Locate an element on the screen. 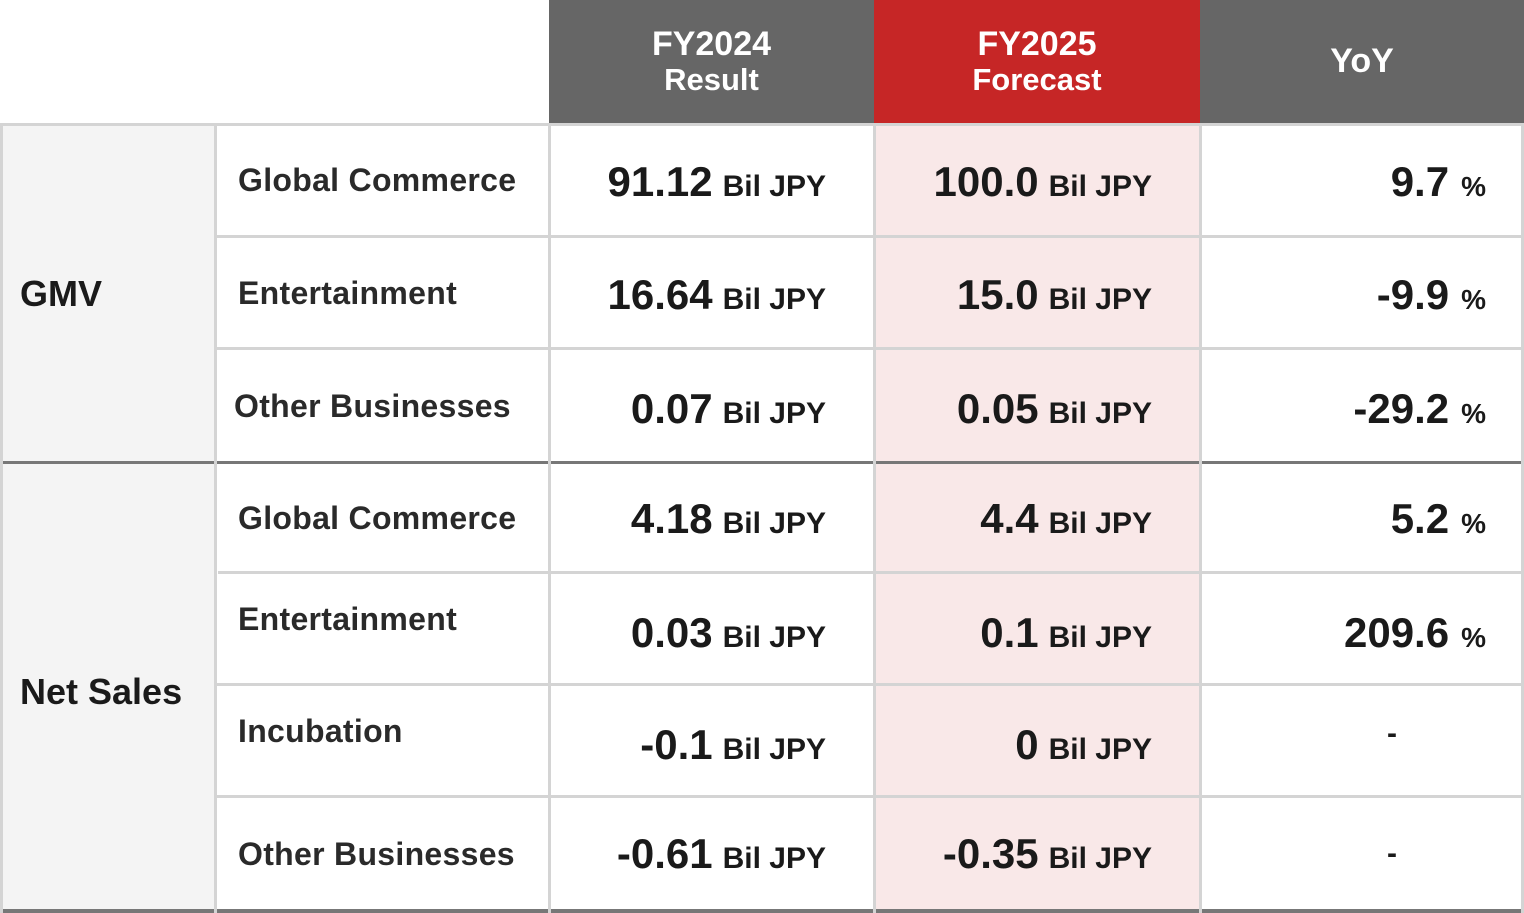 This screenshot has width=1524, height=913. fy2025-cell: 0.1 Bil JPY is located at coordinates (1037, 628).